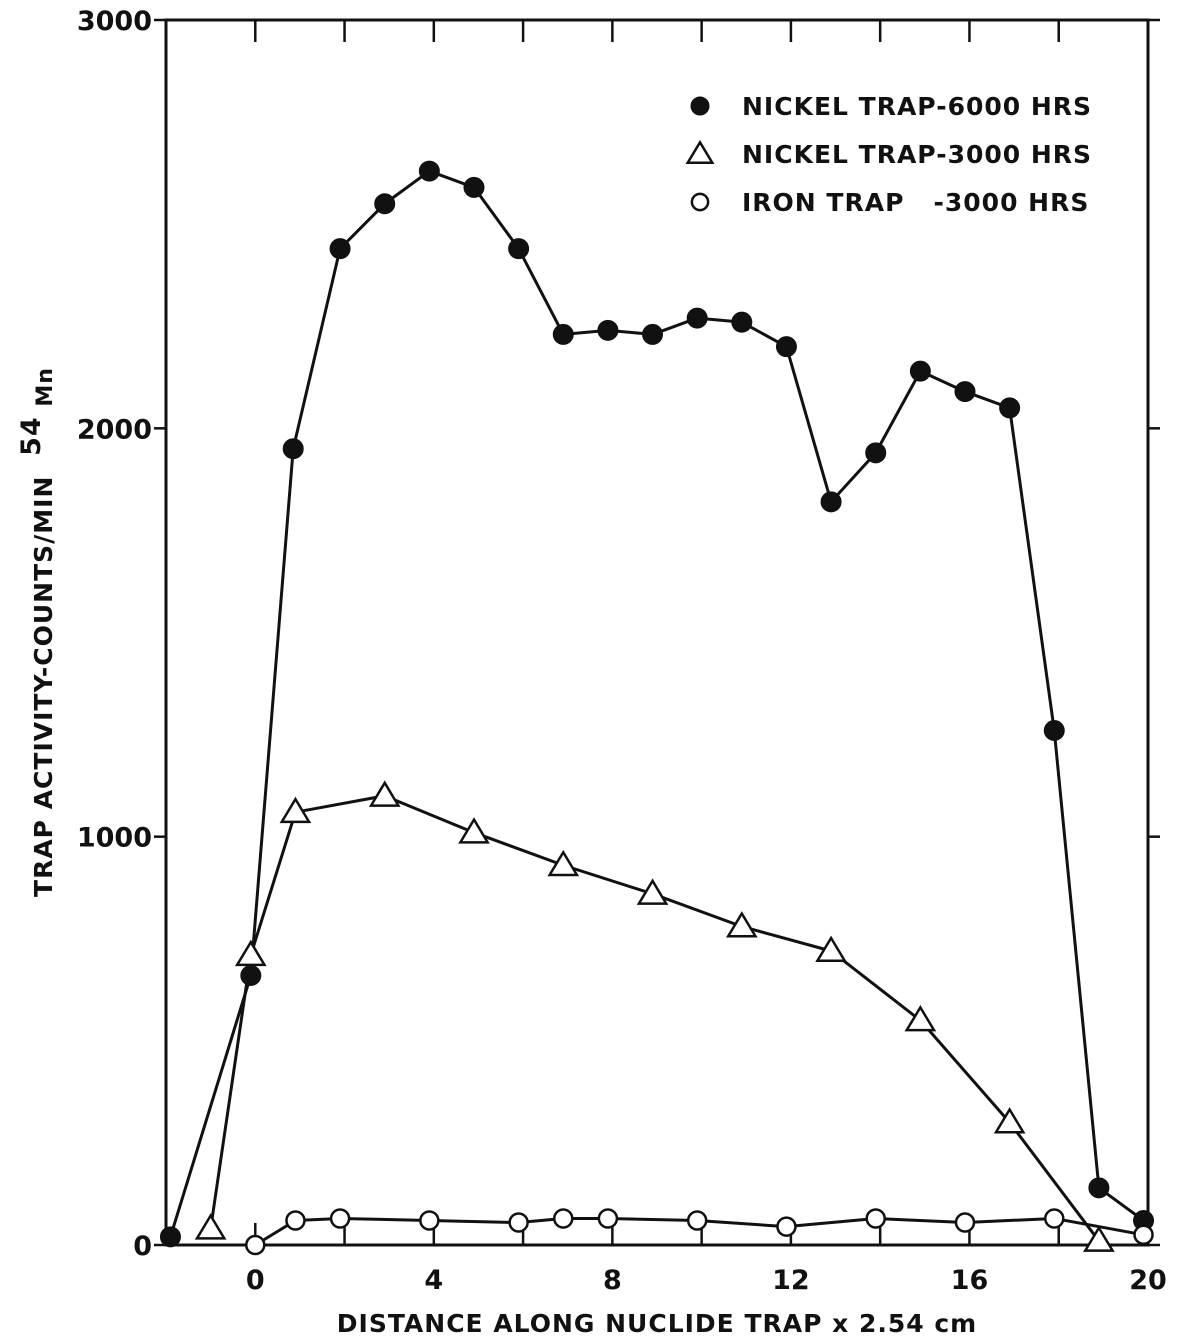 This screenshot has height=1344, width=1178. I want to click on y-tick-label: 2000, so click(114, 429).